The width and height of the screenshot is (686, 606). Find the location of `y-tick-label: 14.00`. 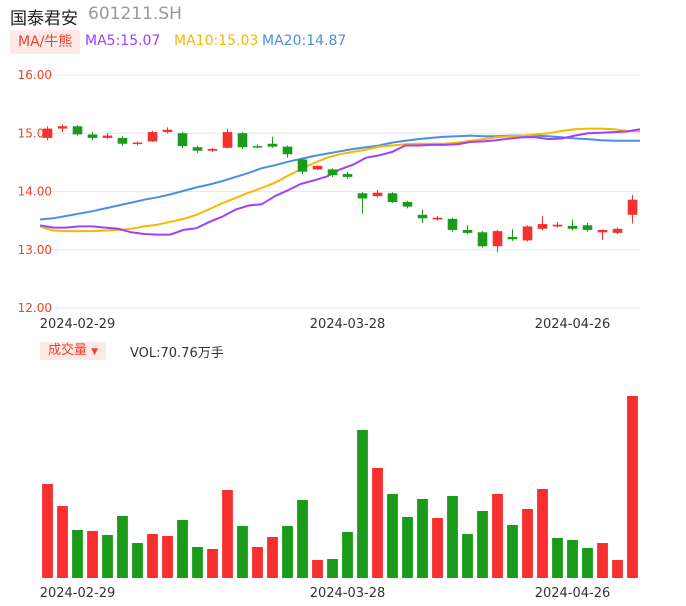

y-tick-label: 14.00 is located at coordinates (35, 192).